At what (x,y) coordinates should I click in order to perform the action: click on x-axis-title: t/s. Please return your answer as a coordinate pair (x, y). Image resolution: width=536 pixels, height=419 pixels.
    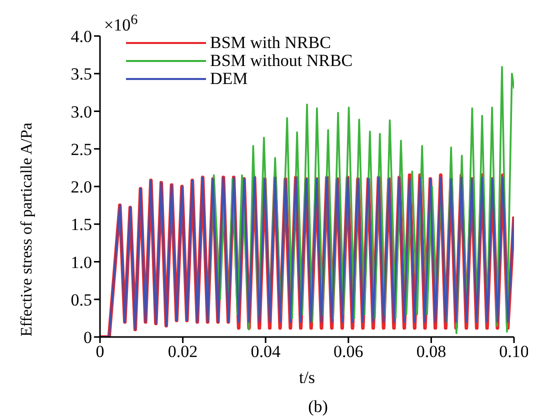
    Looking at the image, I should click on (307, 377).